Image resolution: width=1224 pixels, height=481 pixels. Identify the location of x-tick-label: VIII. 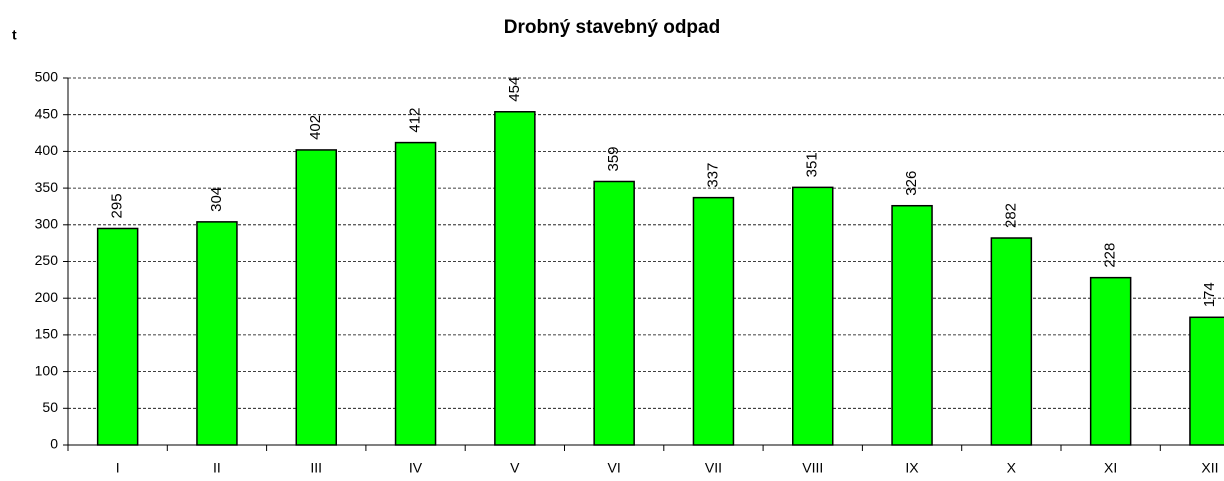
(812, 468).